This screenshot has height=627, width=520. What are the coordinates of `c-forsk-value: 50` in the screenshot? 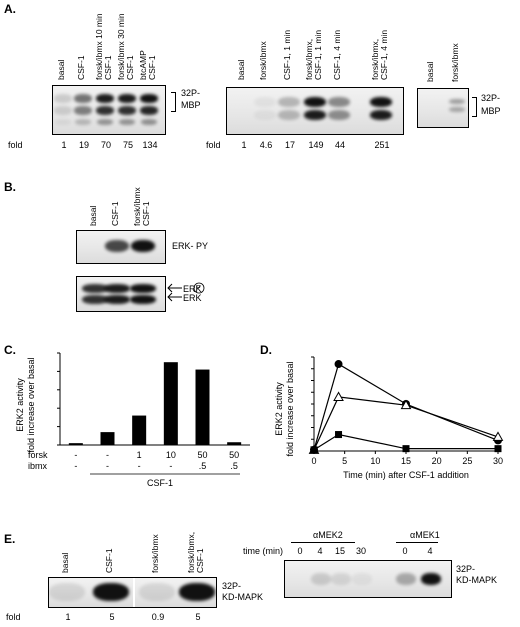 It's located at (234, 455).